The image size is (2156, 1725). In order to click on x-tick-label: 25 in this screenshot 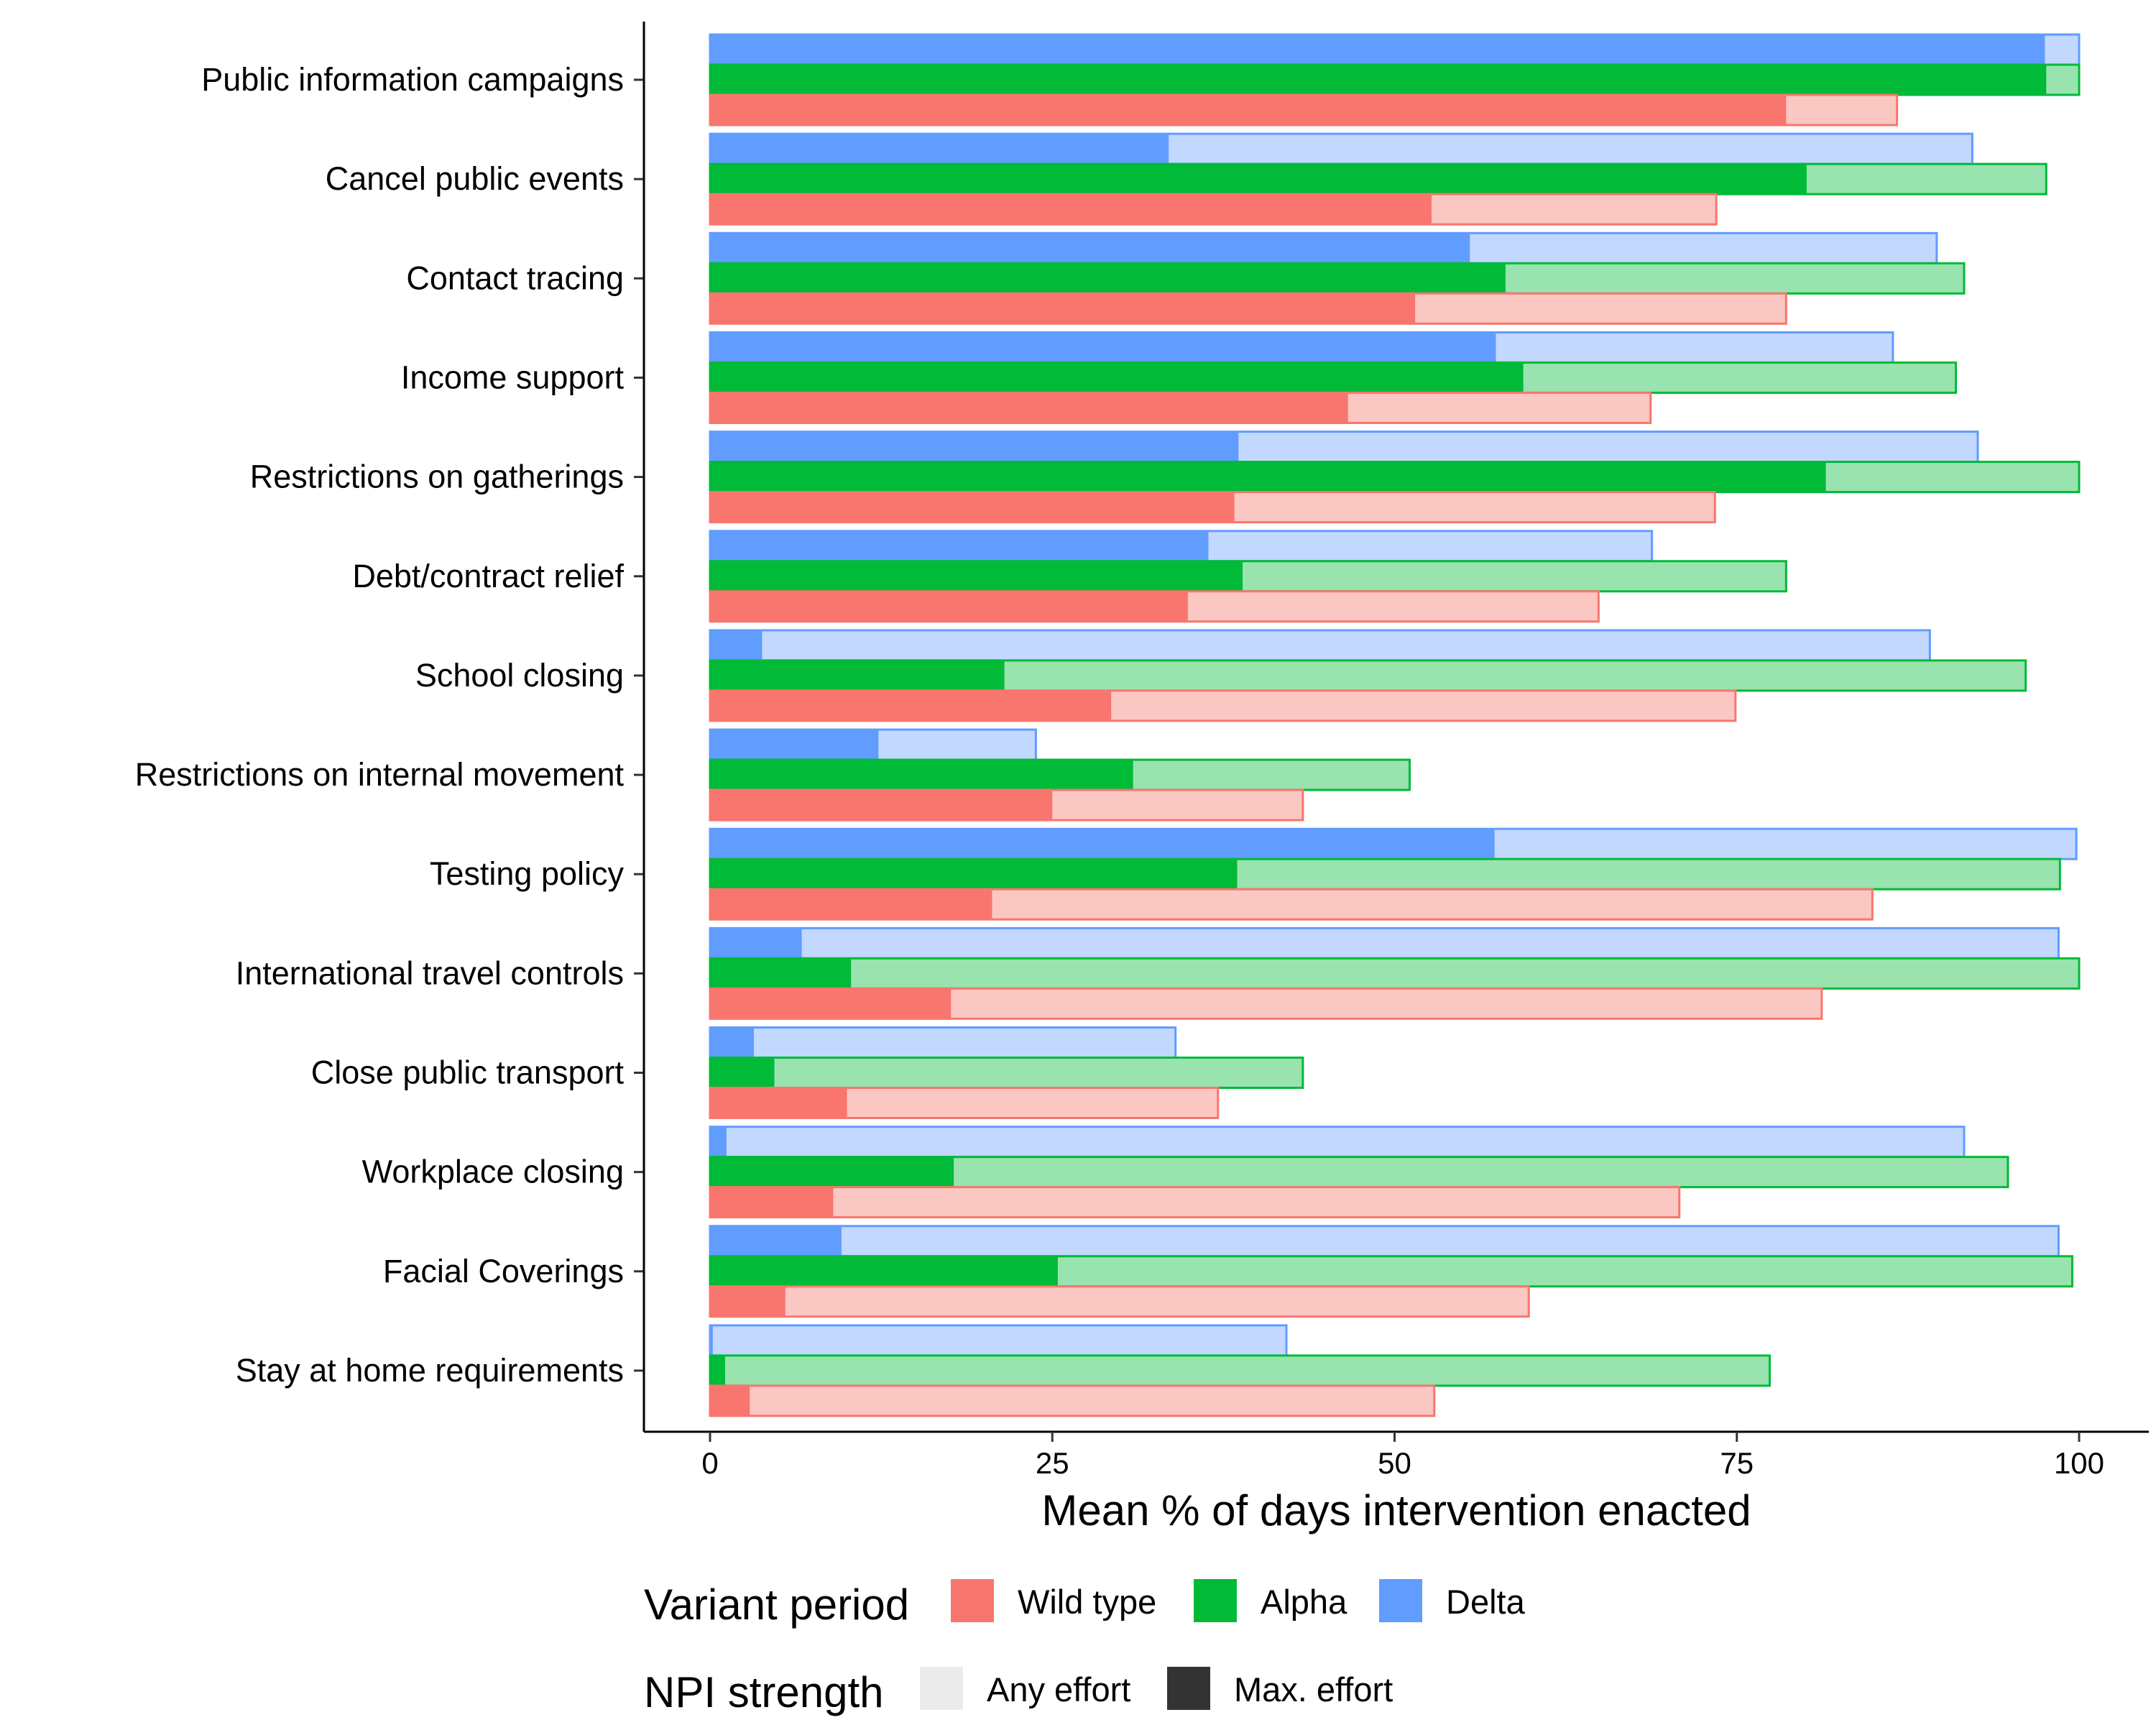, I will do `click(1053, 1463)`.